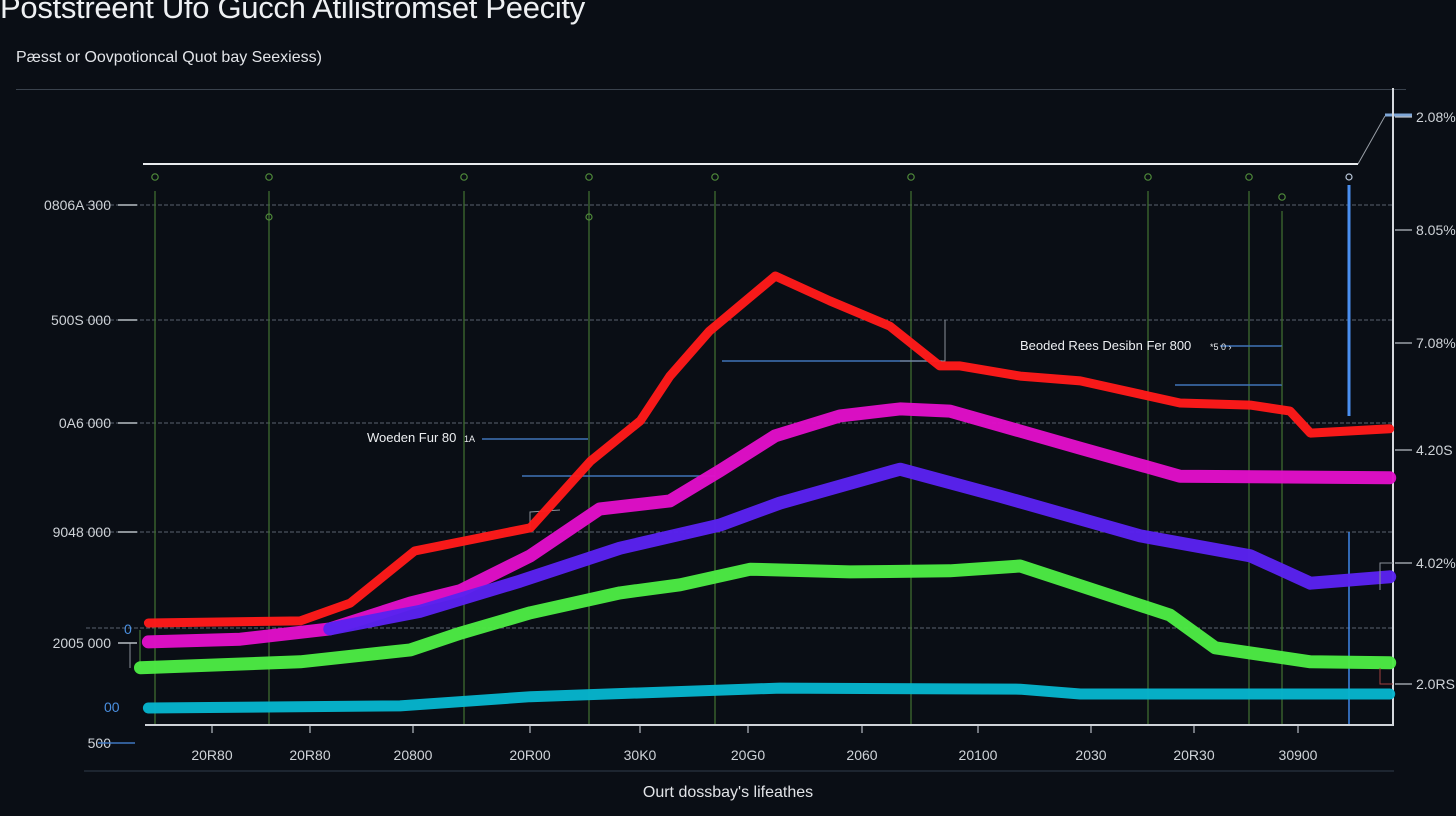 This screenshot has height=816, width=1456. I want to click on annotation-woeden-suffix: 1A, so click(469, 439).